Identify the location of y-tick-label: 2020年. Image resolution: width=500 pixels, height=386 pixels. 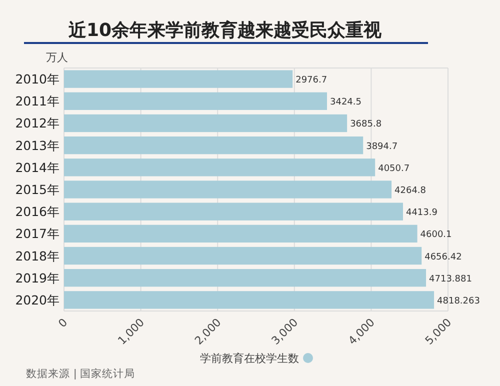
(37, 300).